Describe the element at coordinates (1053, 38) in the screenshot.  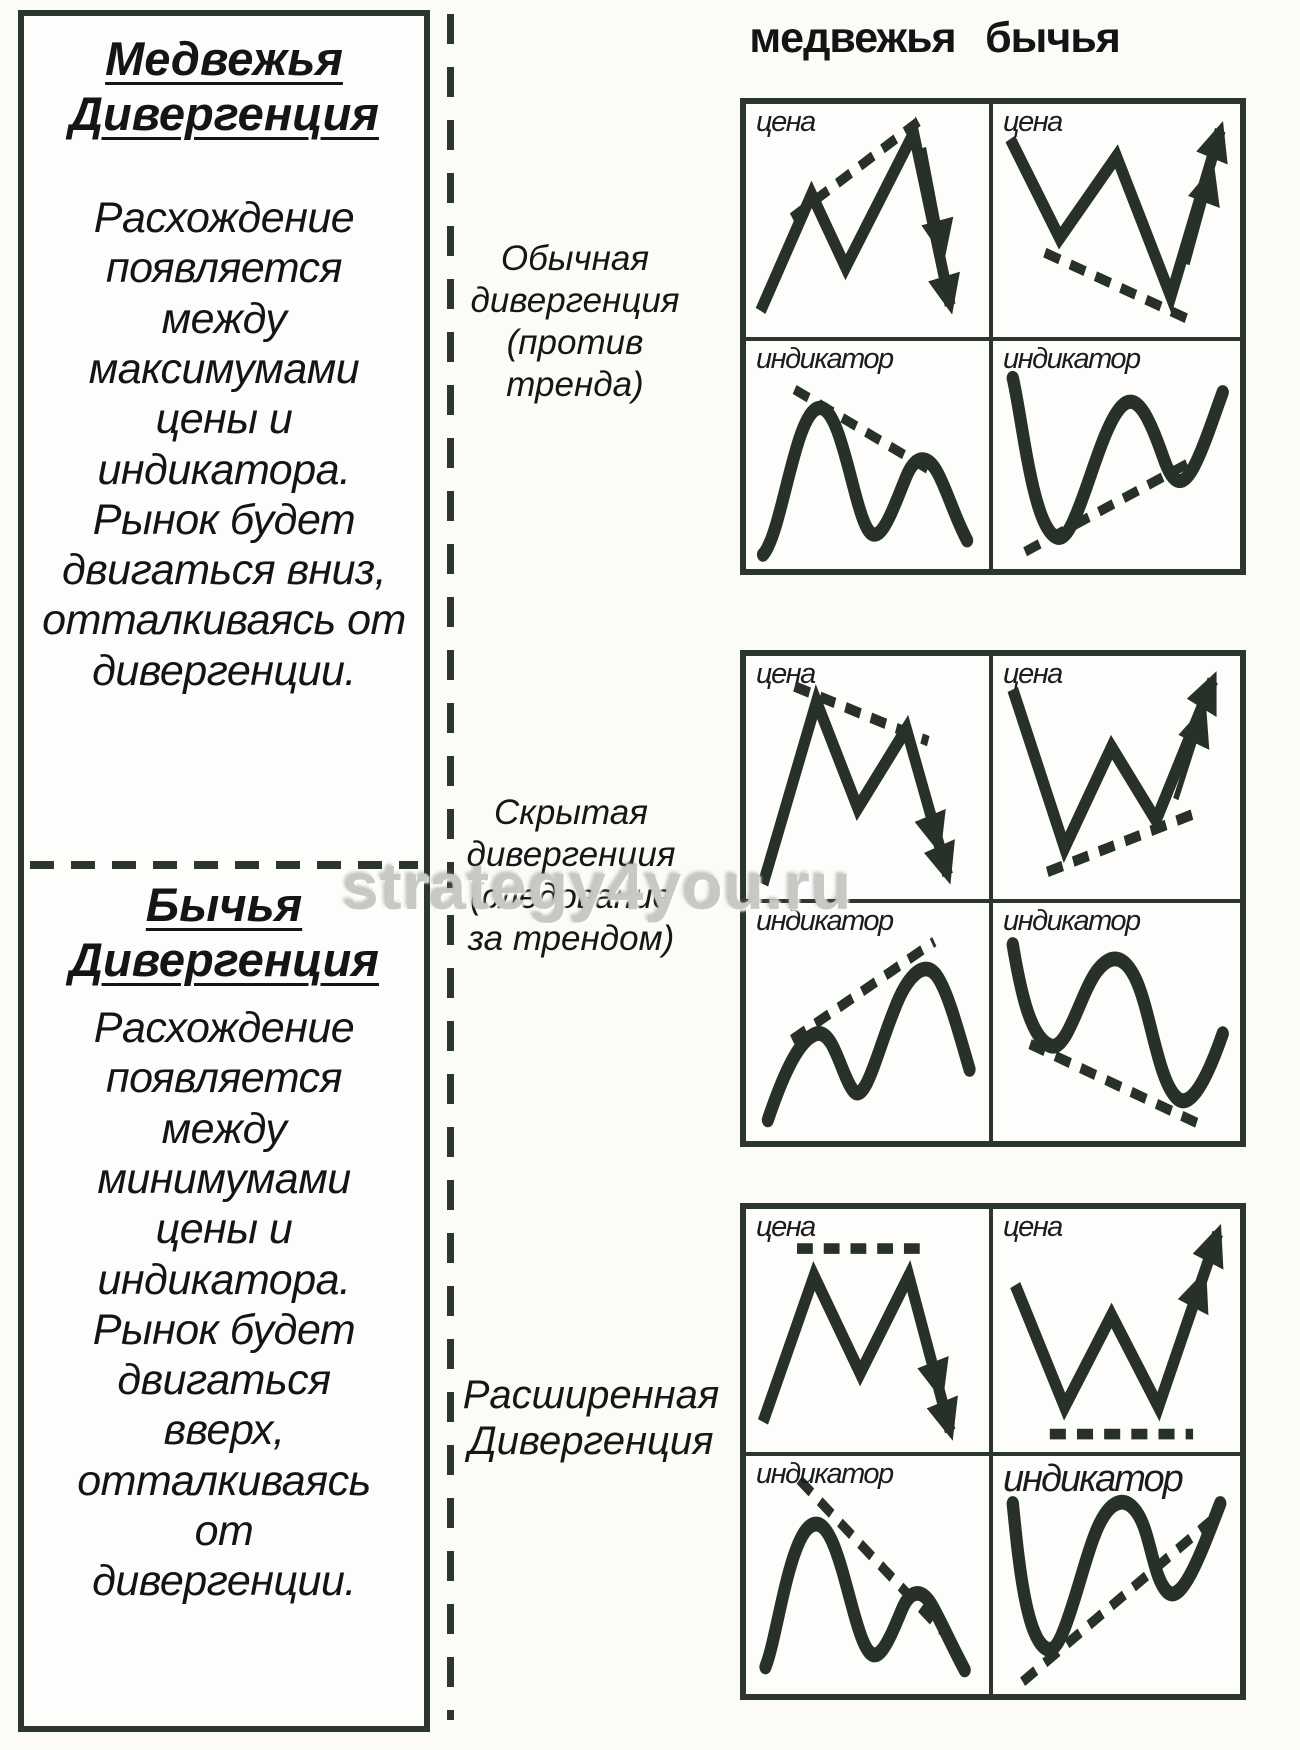
I see `column-header-bullish: бычья` at that location.